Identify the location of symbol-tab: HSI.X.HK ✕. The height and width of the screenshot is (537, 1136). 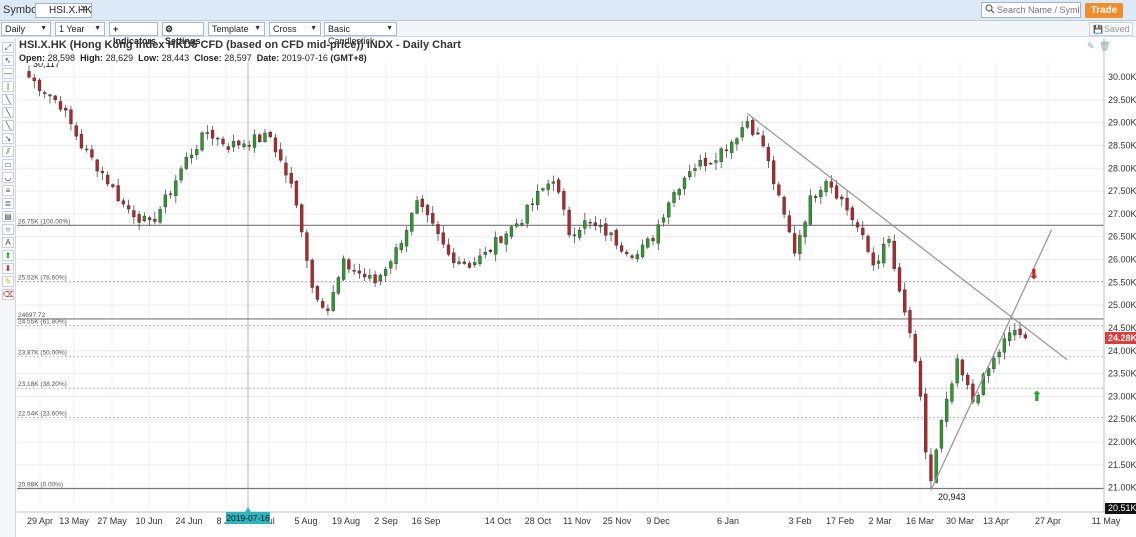
(63, 10).